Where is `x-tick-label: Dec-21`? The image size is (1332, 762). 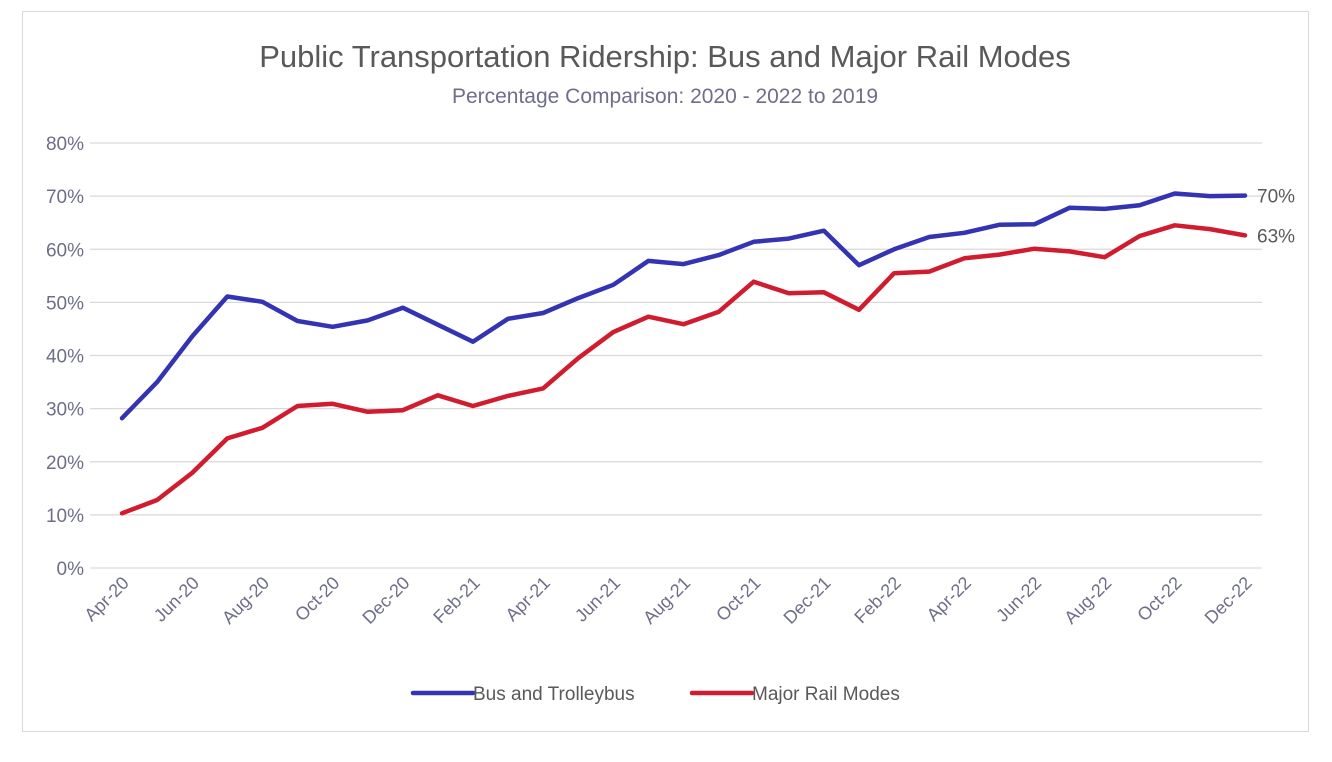
x-tick-label: Dec-21 is located at coordinates (807, 600).